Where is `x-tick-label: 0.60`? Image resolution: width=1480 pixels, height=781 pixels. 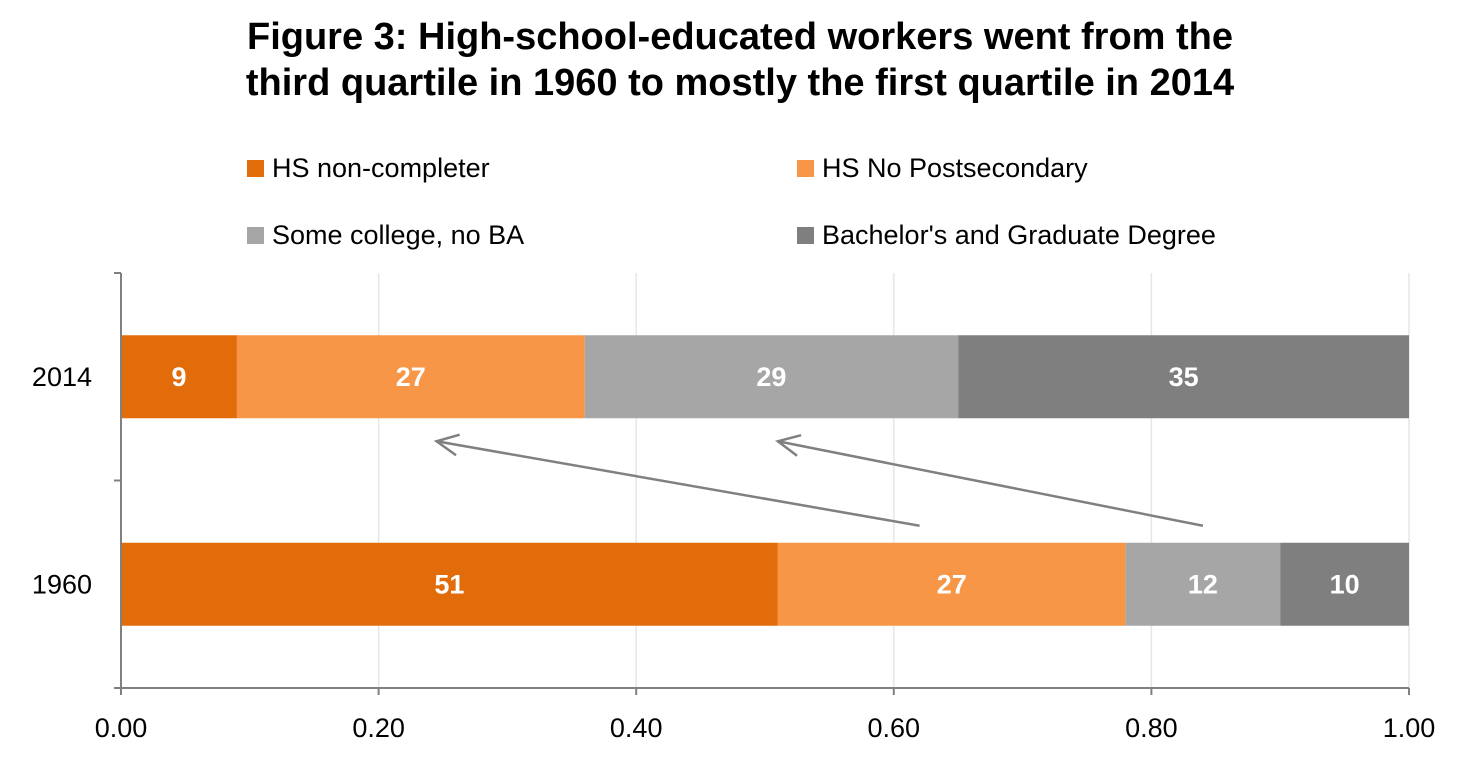
x-tick-label: 0.60 is located at coordinates (894, 728).